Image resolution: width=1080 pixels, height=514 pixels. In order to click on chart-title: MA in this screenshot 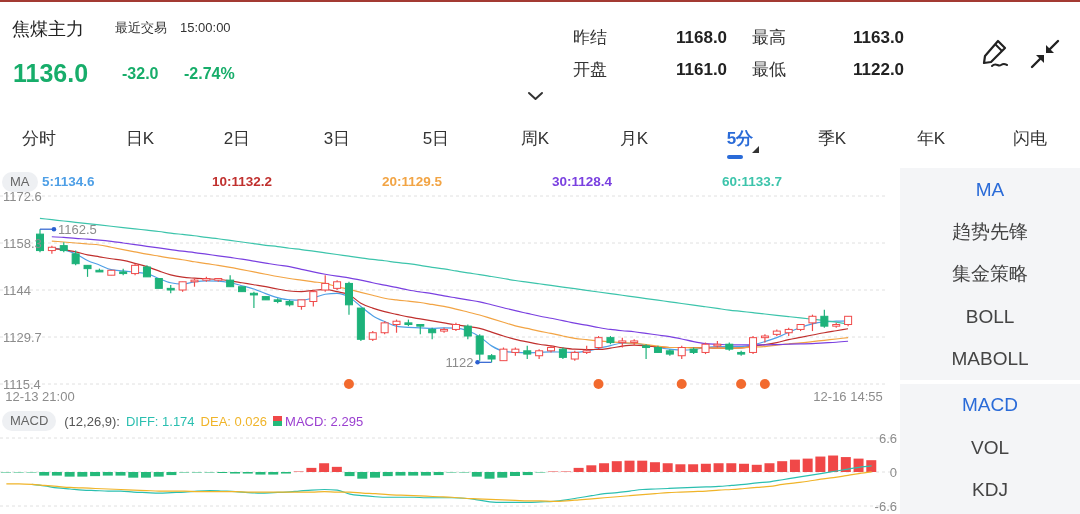, I will do `click(20, 182)`.